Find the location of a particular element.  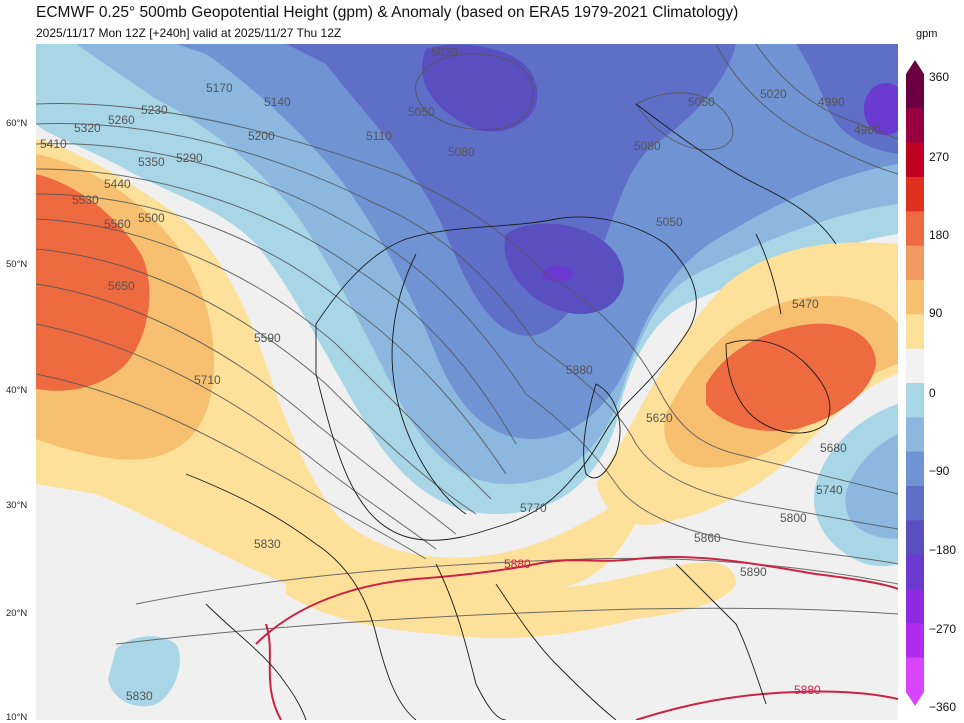

contour-label: 5560 is located at coordinates (117, 224).